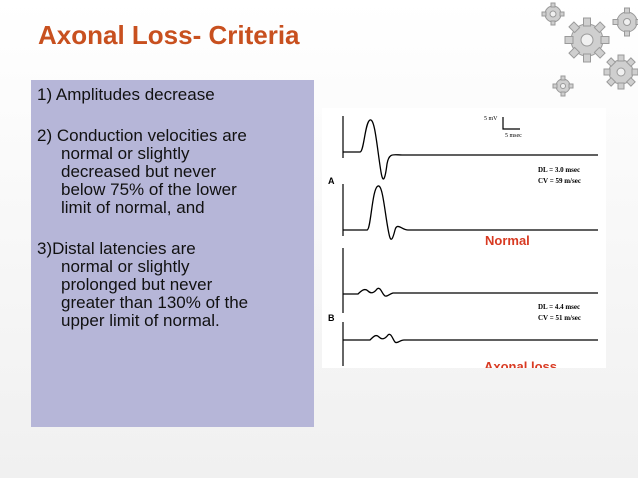 The width and height of the screenshot is (638, 478). I want to click on criteria-item-3-line: greater than 130% of the, so click(155, 302).